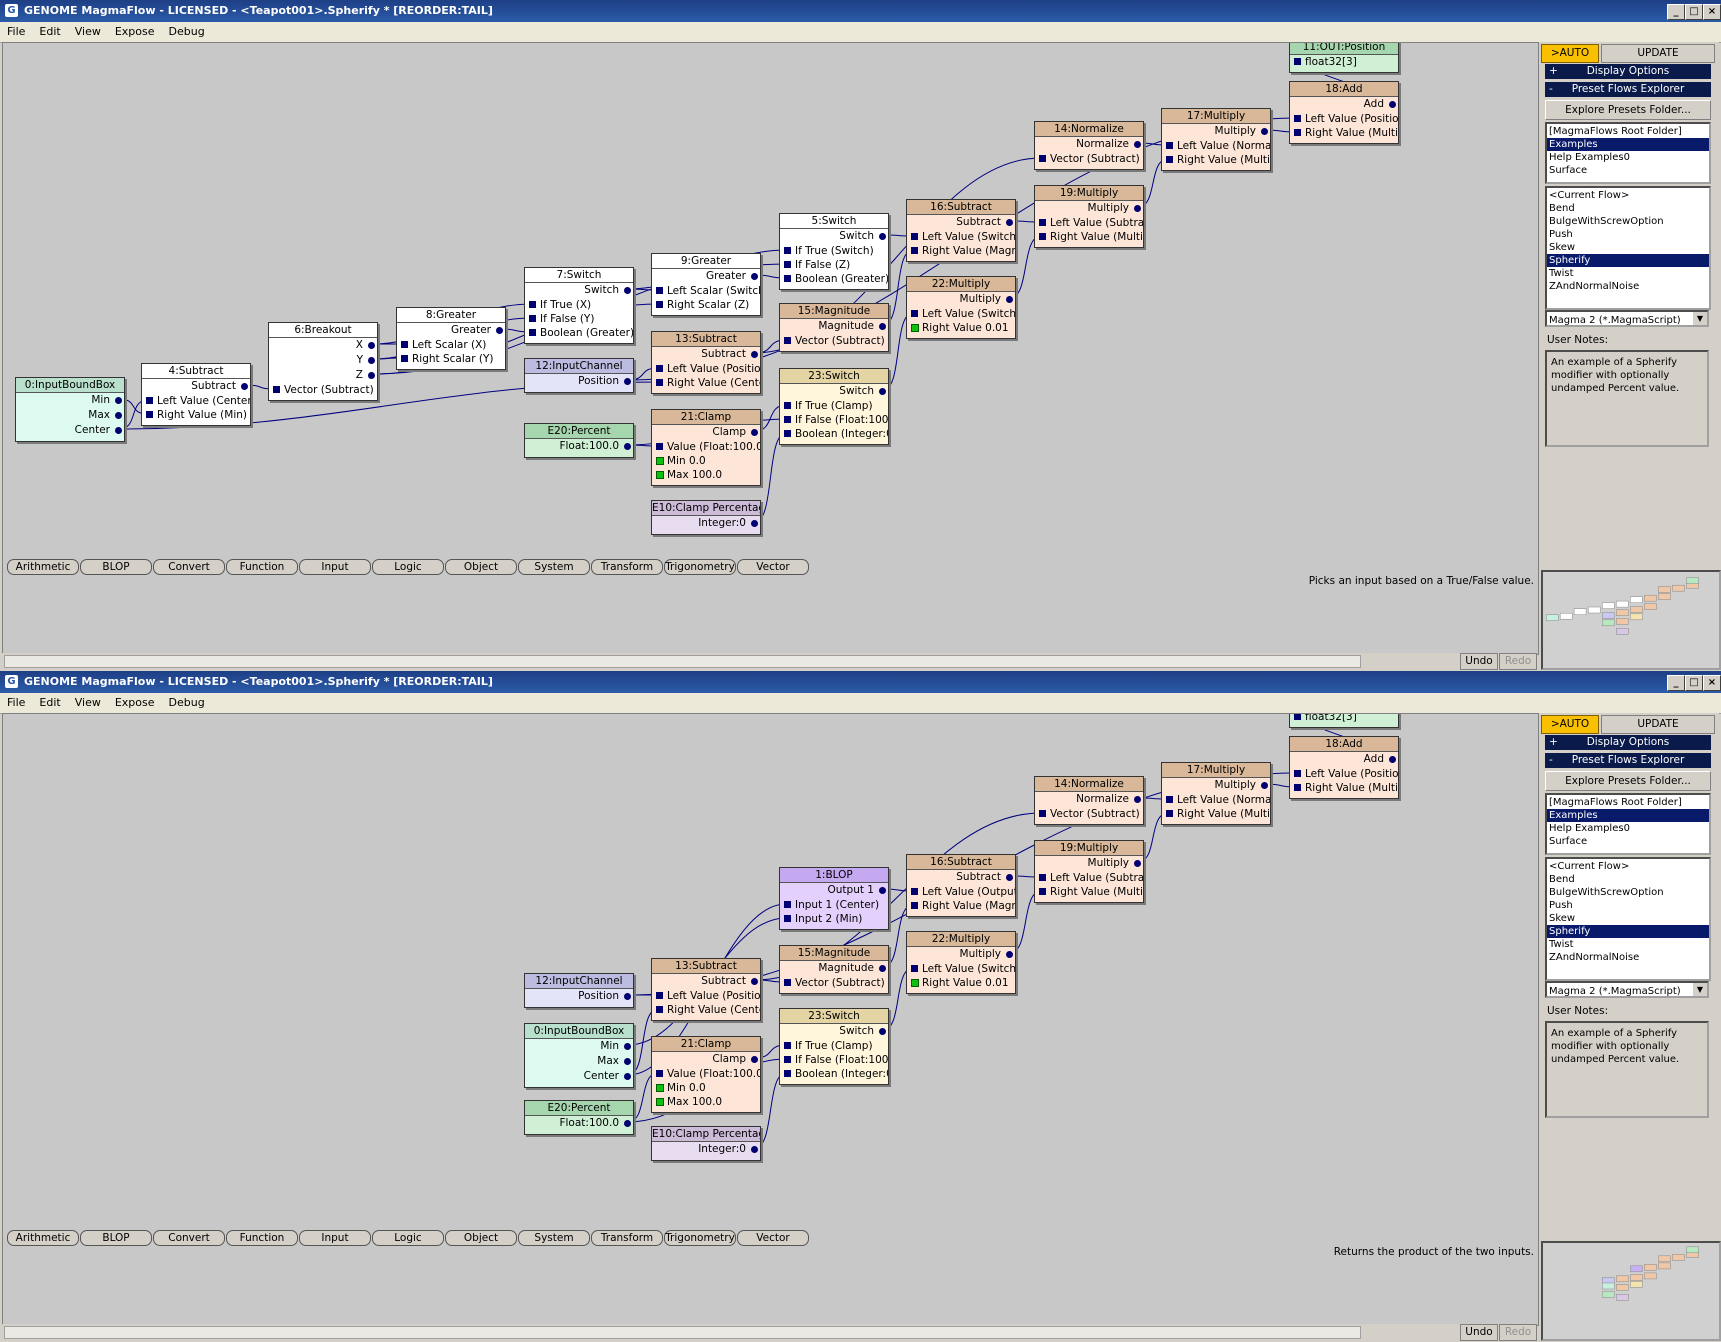 The image size is (1721, 1342). Describe the element at coordinates (579, 1117) in the screenshot. I see `node-e20-percent: E20:Percent Float:100.0` at that location.